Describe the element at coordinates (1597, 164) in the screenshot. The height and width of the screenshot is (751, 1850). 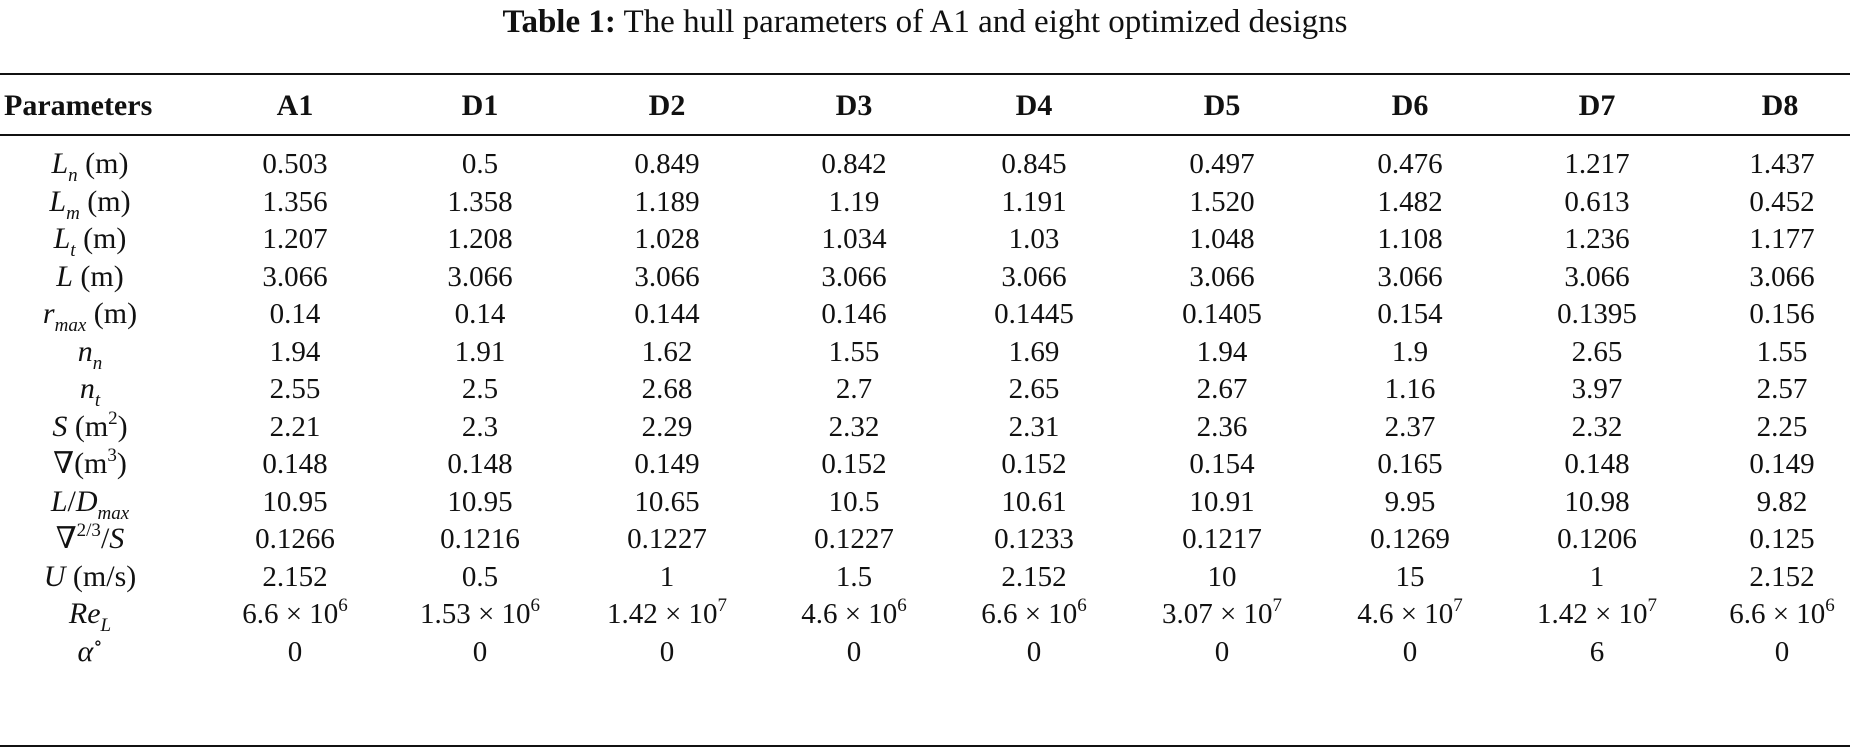
I see `value-text: 1.217` at that location.